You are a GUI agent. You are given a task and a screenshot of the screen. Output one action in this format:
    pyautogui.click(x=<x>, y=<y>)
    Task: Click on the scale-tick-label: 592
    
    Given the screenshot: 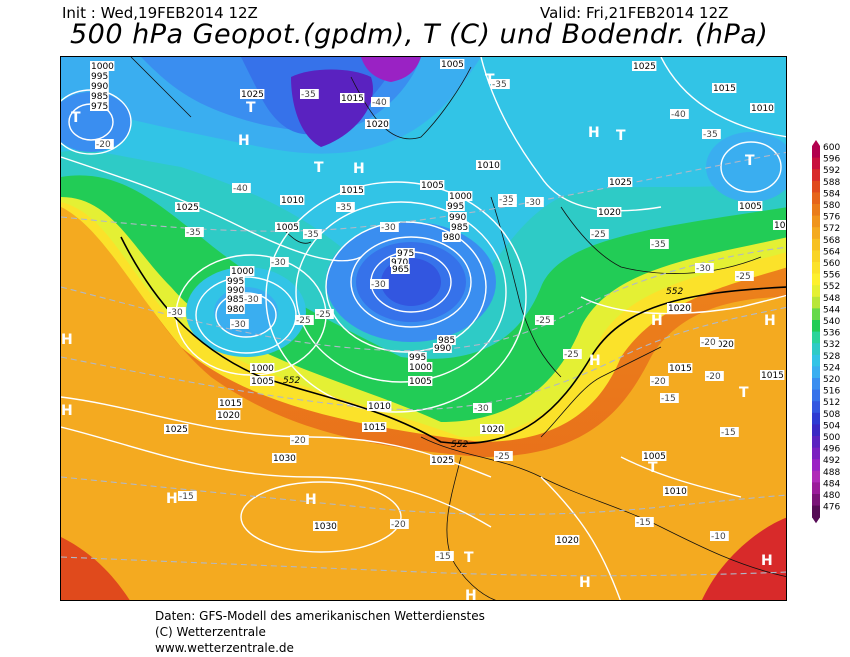 What is the action you would take?
    pyautogui.click(x=831, y=171)
    